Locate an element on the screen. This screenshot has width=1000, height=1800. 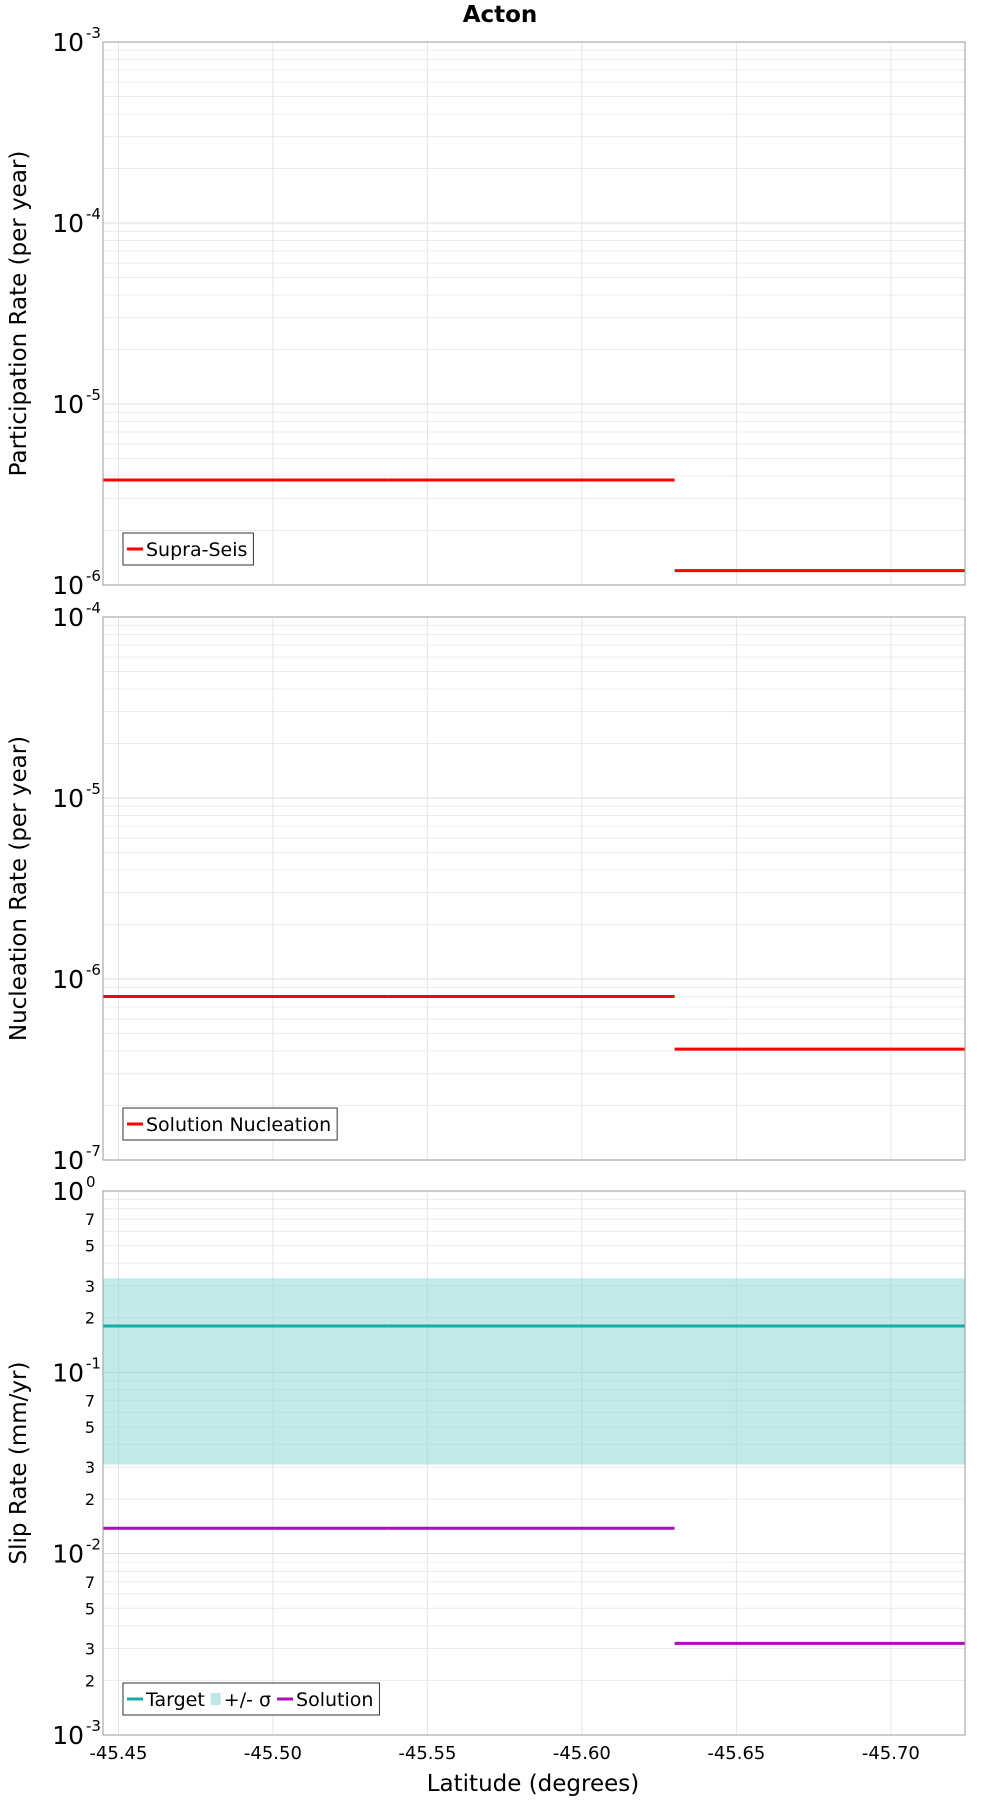
y-tick-exponent: 0 is located at coordinates (91, 1182).